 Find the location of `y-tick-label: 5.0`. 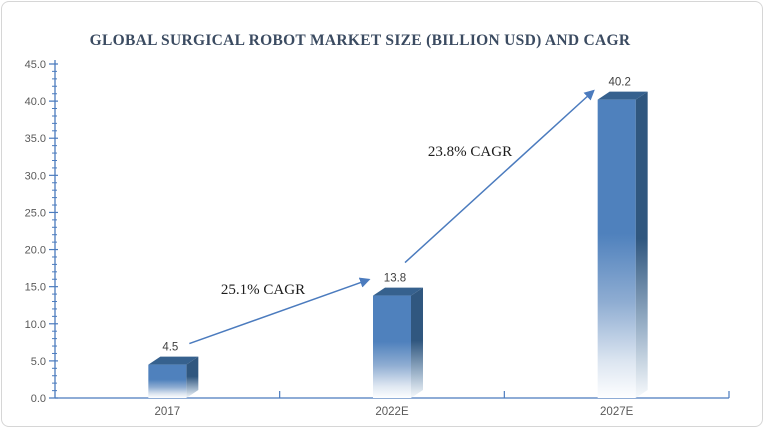

y-tick-label: 5.0 is located at coordinates (38, 362).